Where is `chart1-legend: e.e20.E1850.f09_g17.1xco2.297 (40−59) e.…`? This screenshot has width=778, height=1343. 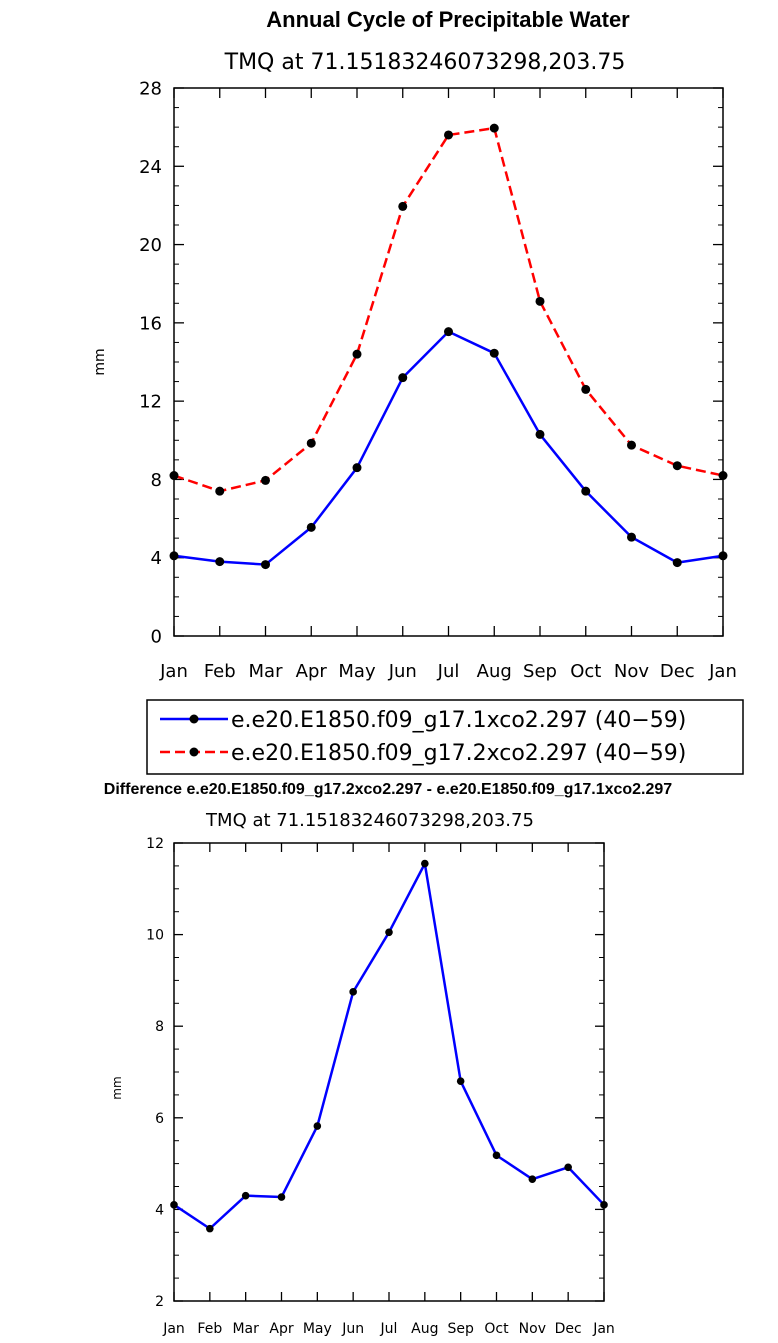 chart1-legend: e.e20.E1850.f09_g17.1xco2.297 (40−59) e.… is located at coordinates (445, 737).